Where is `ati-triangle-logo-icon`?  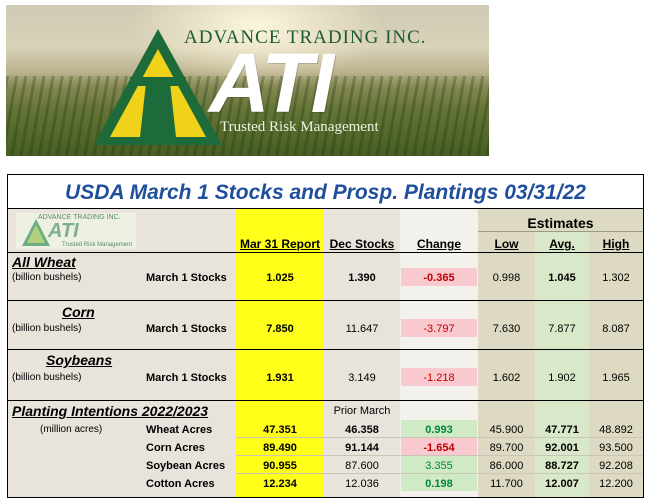 ati-triangle-logo-icon is located at coordinates (158, 87).